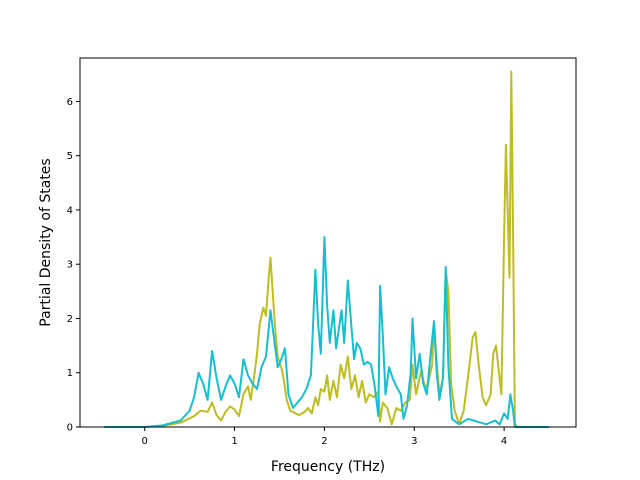 The height and width of the screenshot is (480, 640). What do you see at coordinates (70, 265) in the screenshot?
I see `y-tick-label: 3` at bounding box center [70, 265].